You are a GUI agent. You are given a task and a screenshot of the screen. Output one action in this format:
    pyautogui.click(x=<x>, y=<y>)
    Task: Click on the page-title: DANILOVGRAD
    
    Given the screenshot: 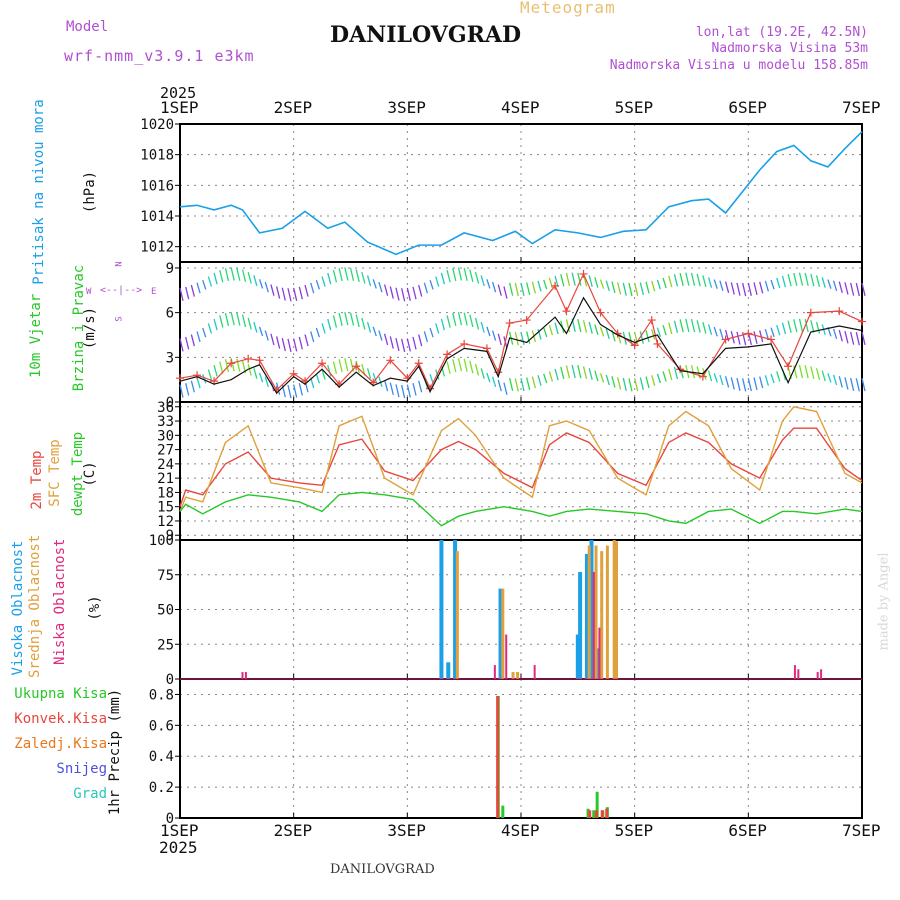 What is the action you would take?
    pyautogui.click(x=426, y=35)
    